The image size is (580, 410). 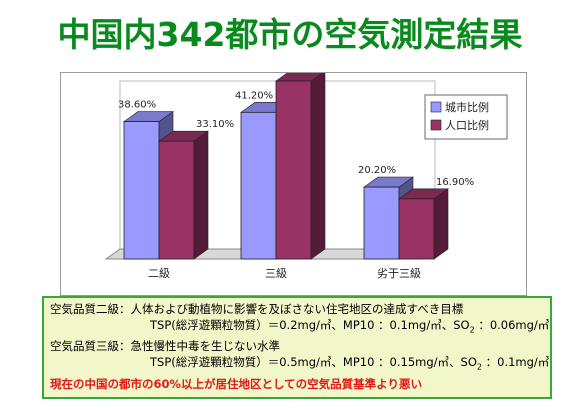 What do you see at coordinates (215, 124) in the screenshot?
I see `data-label-1-0: 33.10%` at bounding box center [215, 124].